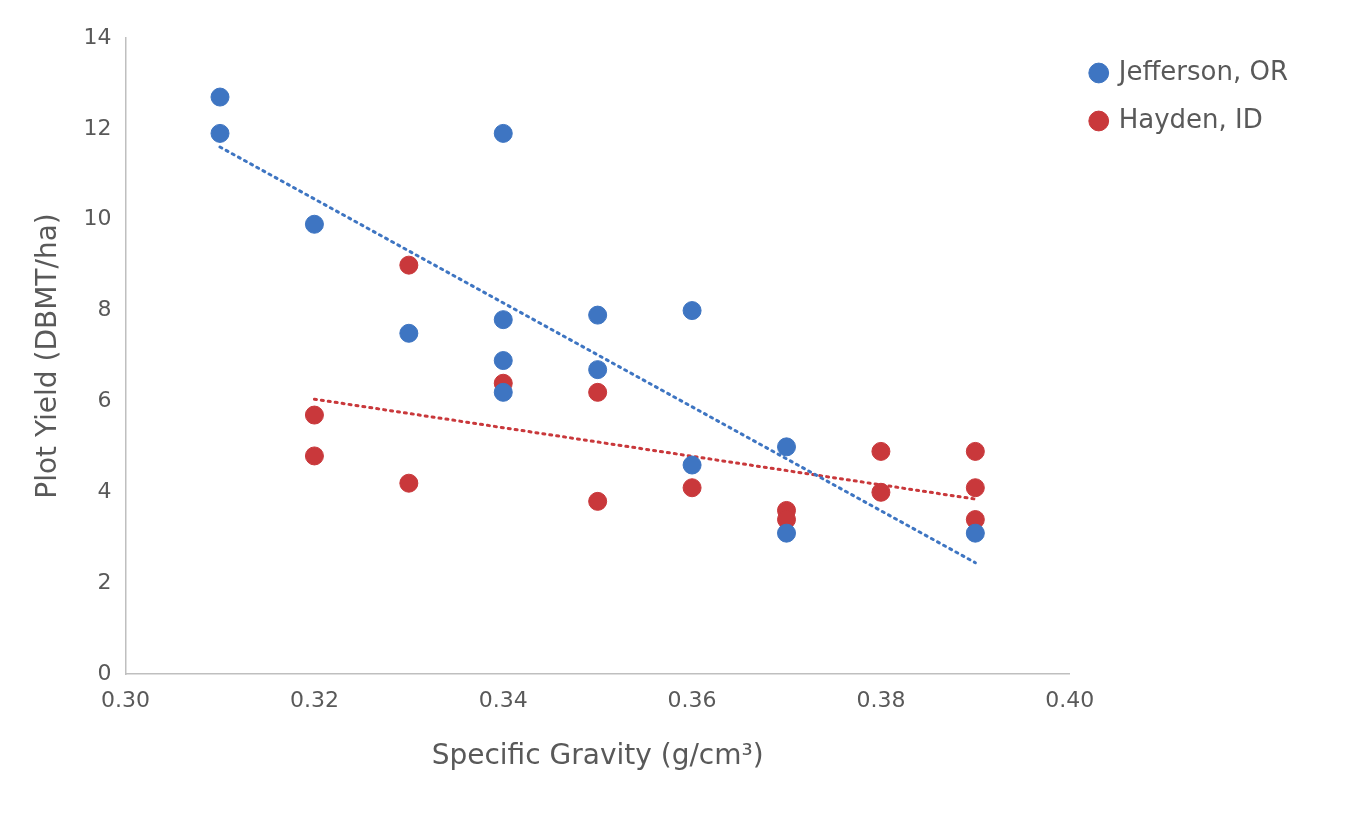 Image resolution: width=1346 pixels, height=816 pixels. I want to click on x-tick-label: 0.38, so click(881, 699).